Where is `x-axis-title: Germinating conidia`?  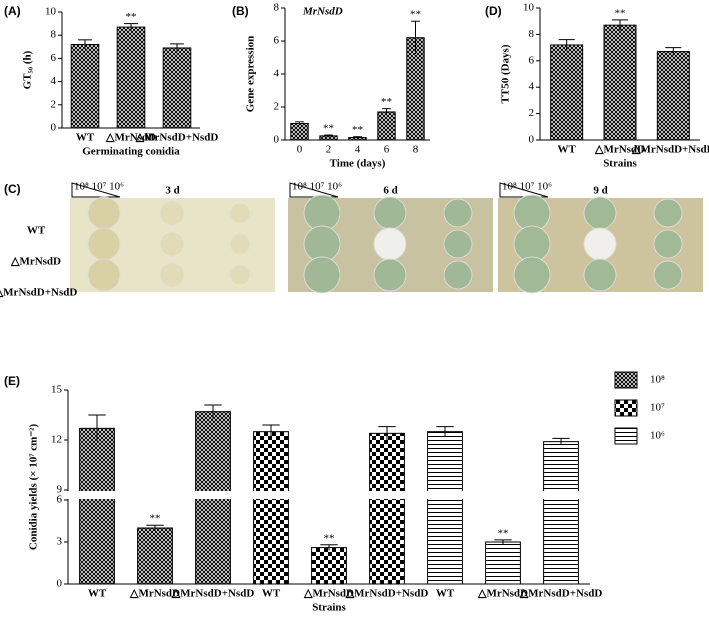 x-axis-title: Germinating conidia is located at coordinates (131, 152).